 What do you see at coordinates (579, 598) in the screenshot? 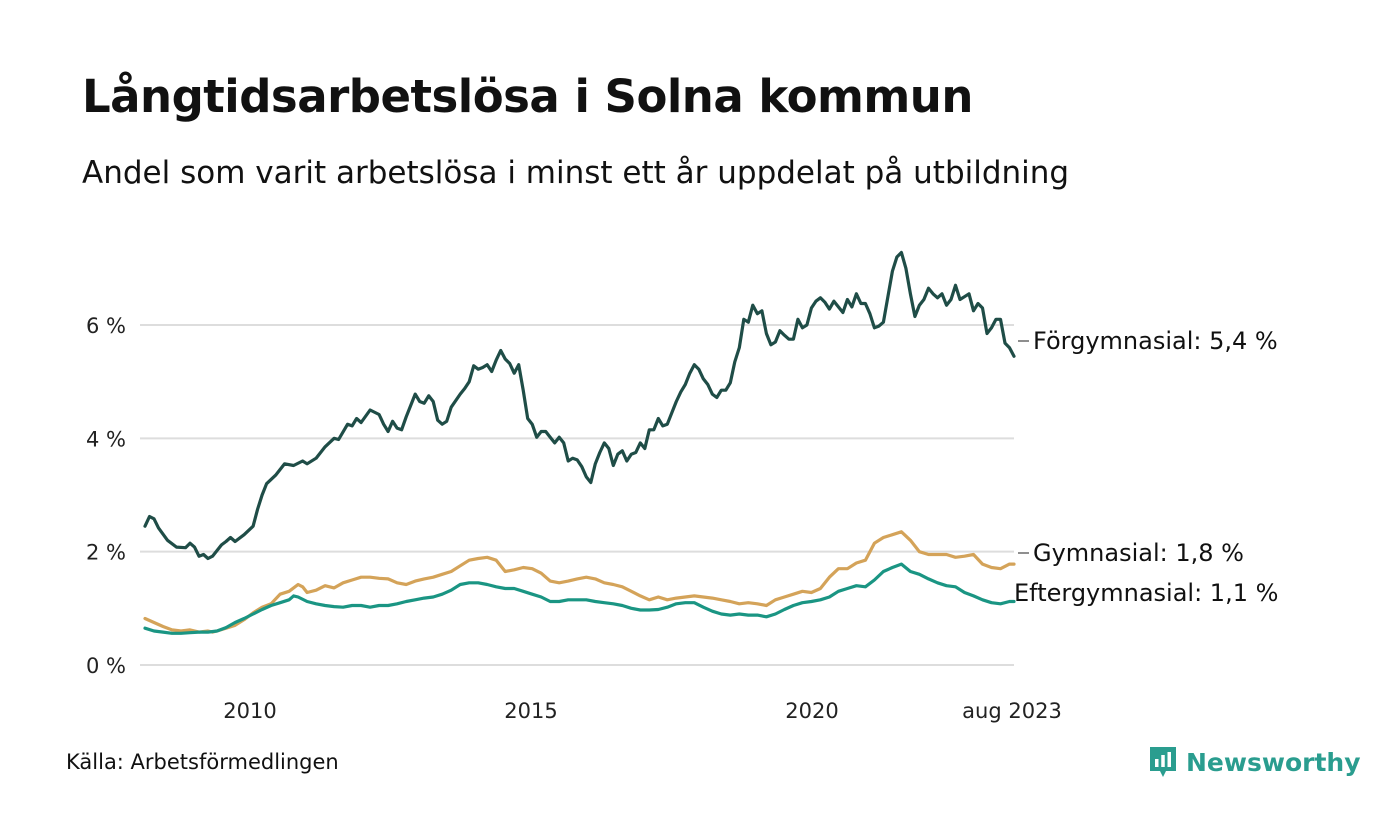
I see `series-line-eftergymnasial` at bounding box center [579, 598].